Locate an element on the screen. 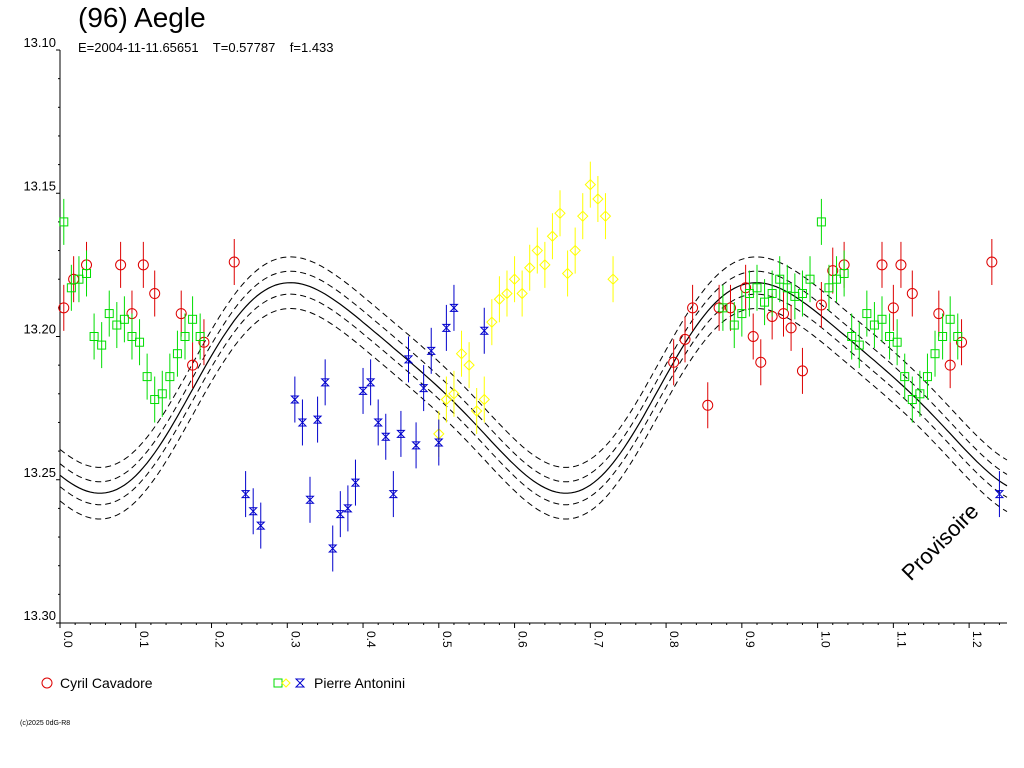 The width and height of the screenshot is (1024, 768). x-tick-label: 0.4 is located at coordinates (371, 639).